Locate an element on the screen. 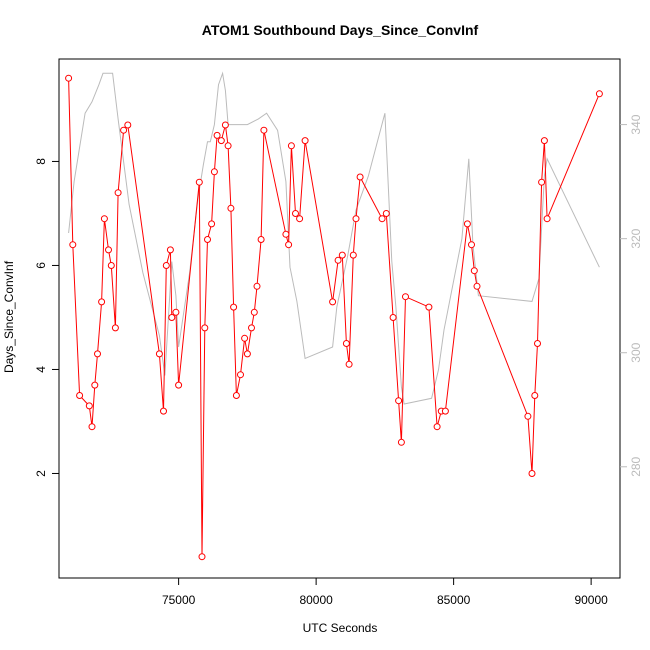 The image size is (650, 650). y2-tick-label: 280 is located at coordinates (636, 466).